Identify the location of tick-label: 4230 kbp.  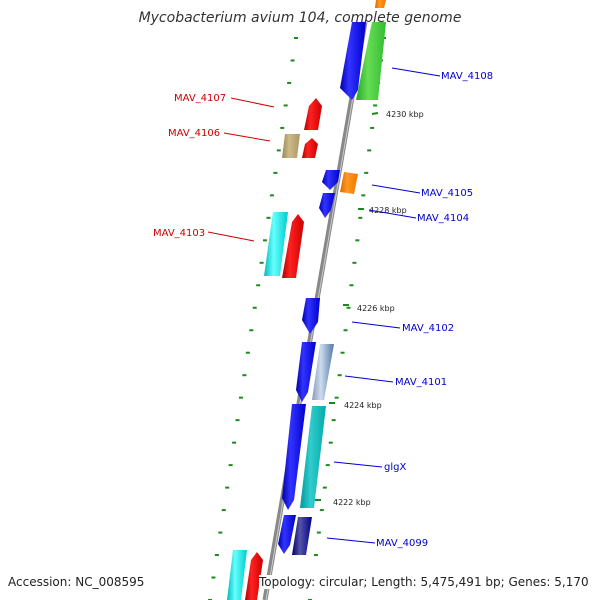
(405, 114).